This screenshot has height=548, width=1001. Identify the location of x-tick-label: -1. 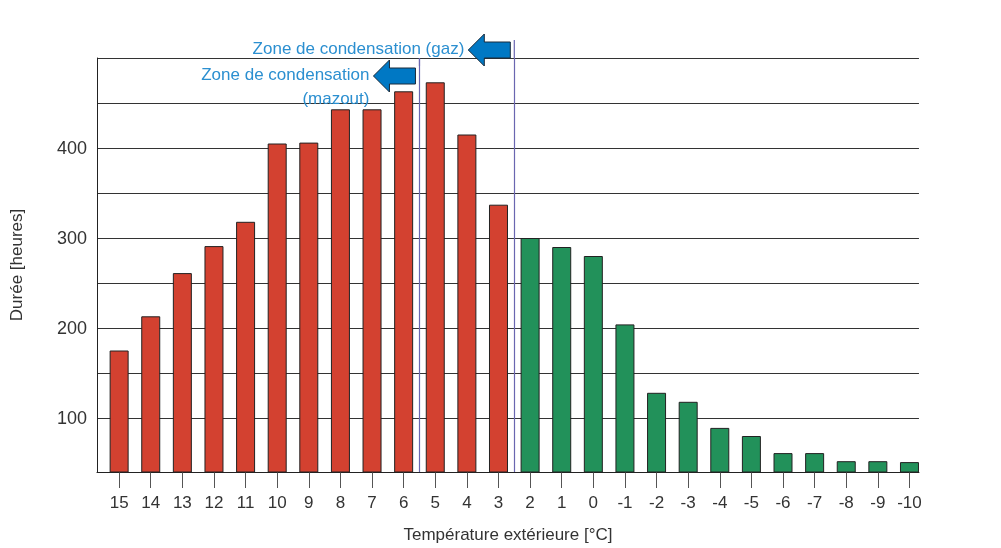
(625, 502).